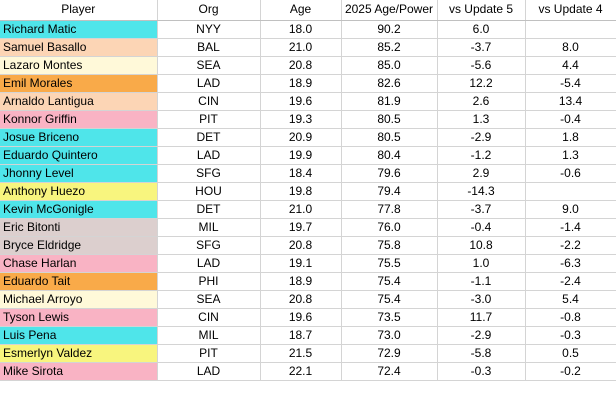 Image resolution: width=616 pixels, height=403 pixels. What do you see at coordinates (209, 47) in the screenshot?
I see `org-cell: BAL` at bounding box center [209, 47].